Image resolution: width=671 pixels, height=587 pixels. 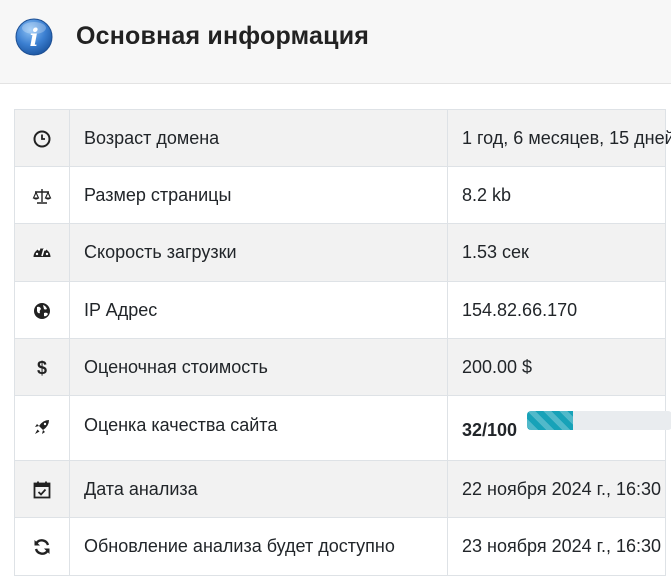 What do you see at coordinates (258, 252) in the screenshot?
I see `row-label: Скорость загрузки` at bounding box center [258, 252].